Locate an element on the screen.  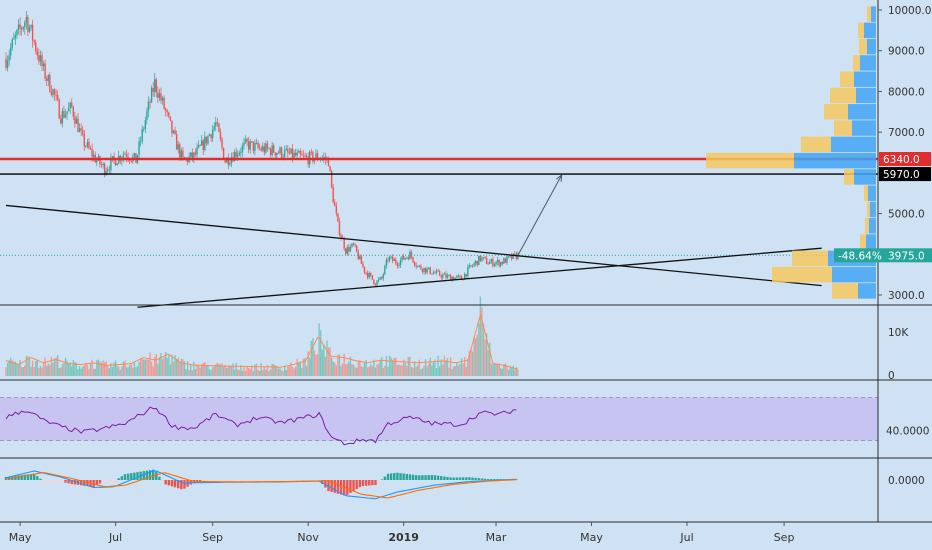
price-axis-label: 3000.0 is located at coordinates (906, 296).